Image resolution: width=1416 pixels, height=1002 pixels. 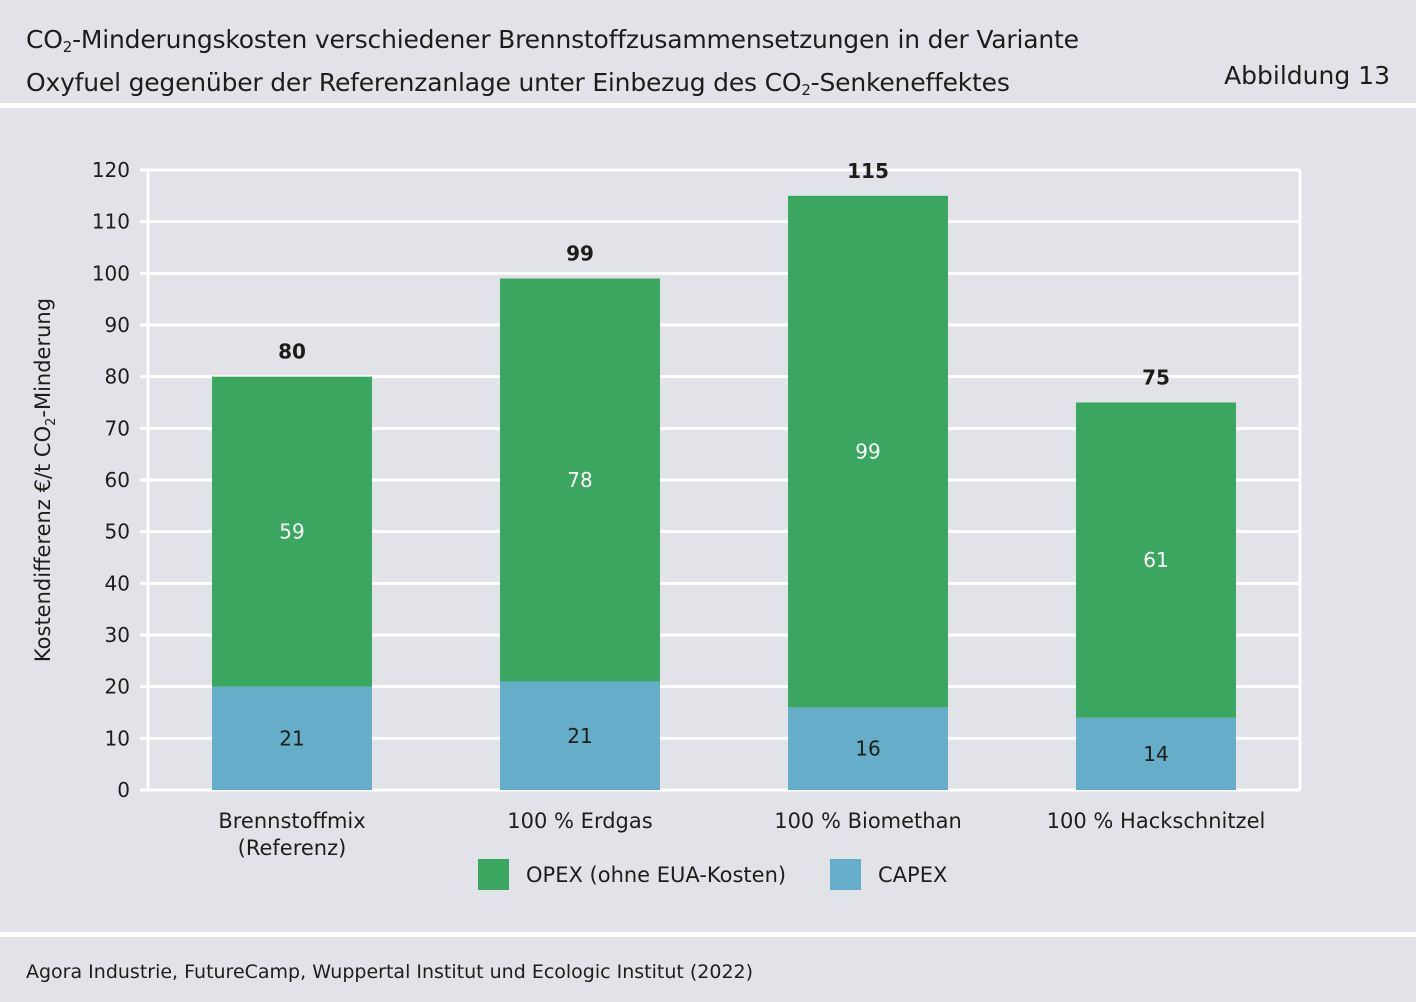 What do you see at coordinates (123, 790) in the screenshot?
I see `y-tick-label: 0` at bounding box center [123, 790].